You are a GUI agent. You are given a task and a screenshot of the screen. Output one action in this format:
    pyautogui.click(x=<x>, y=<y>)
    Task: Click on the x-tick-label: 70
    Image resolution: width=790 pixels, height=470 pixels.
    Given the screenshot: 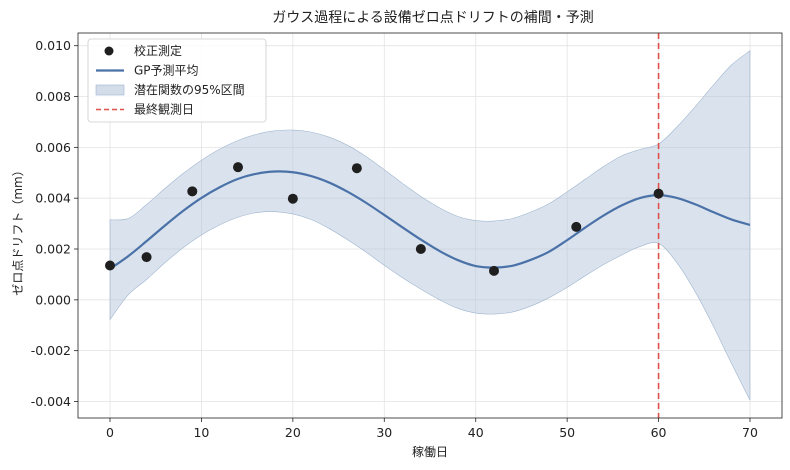 What is the action you would take?
    pyautogui.click(x=750, y=432)
    